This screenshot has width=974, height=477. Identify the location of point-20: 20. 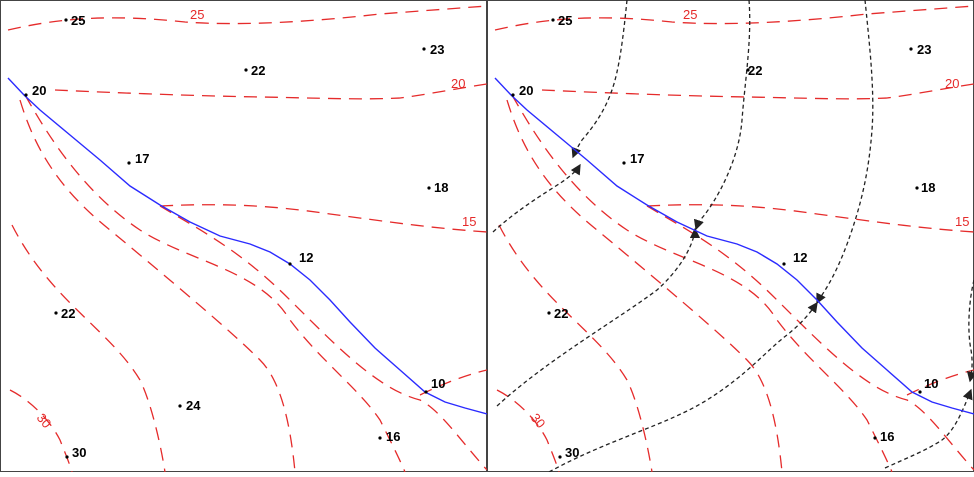
(522, 90).